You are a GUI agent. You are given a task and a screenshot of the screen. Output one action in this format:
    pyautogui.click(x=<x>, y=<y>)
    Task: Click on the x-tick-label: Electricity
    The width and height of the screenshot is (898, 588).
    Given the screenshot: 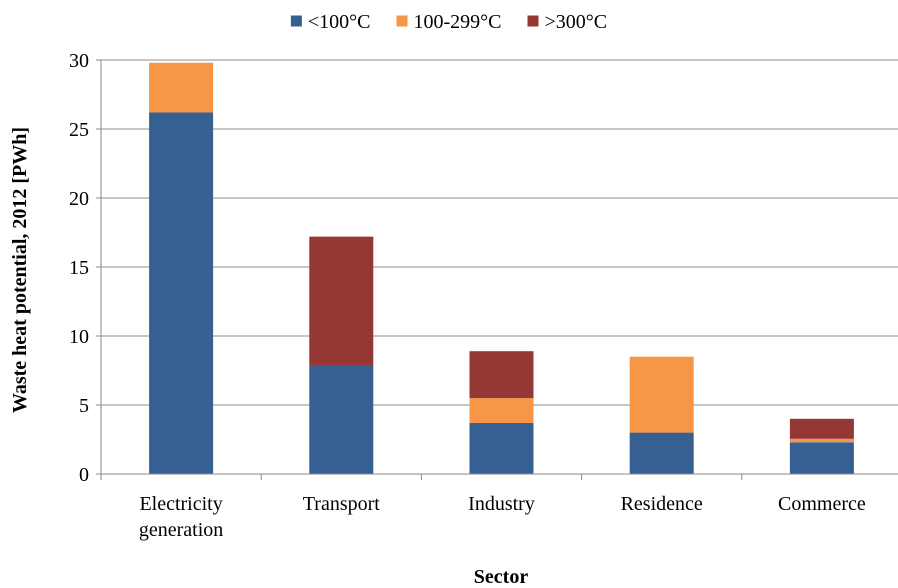 What is the action you would take?
    pyautogui.click(x=180, y=504)
    